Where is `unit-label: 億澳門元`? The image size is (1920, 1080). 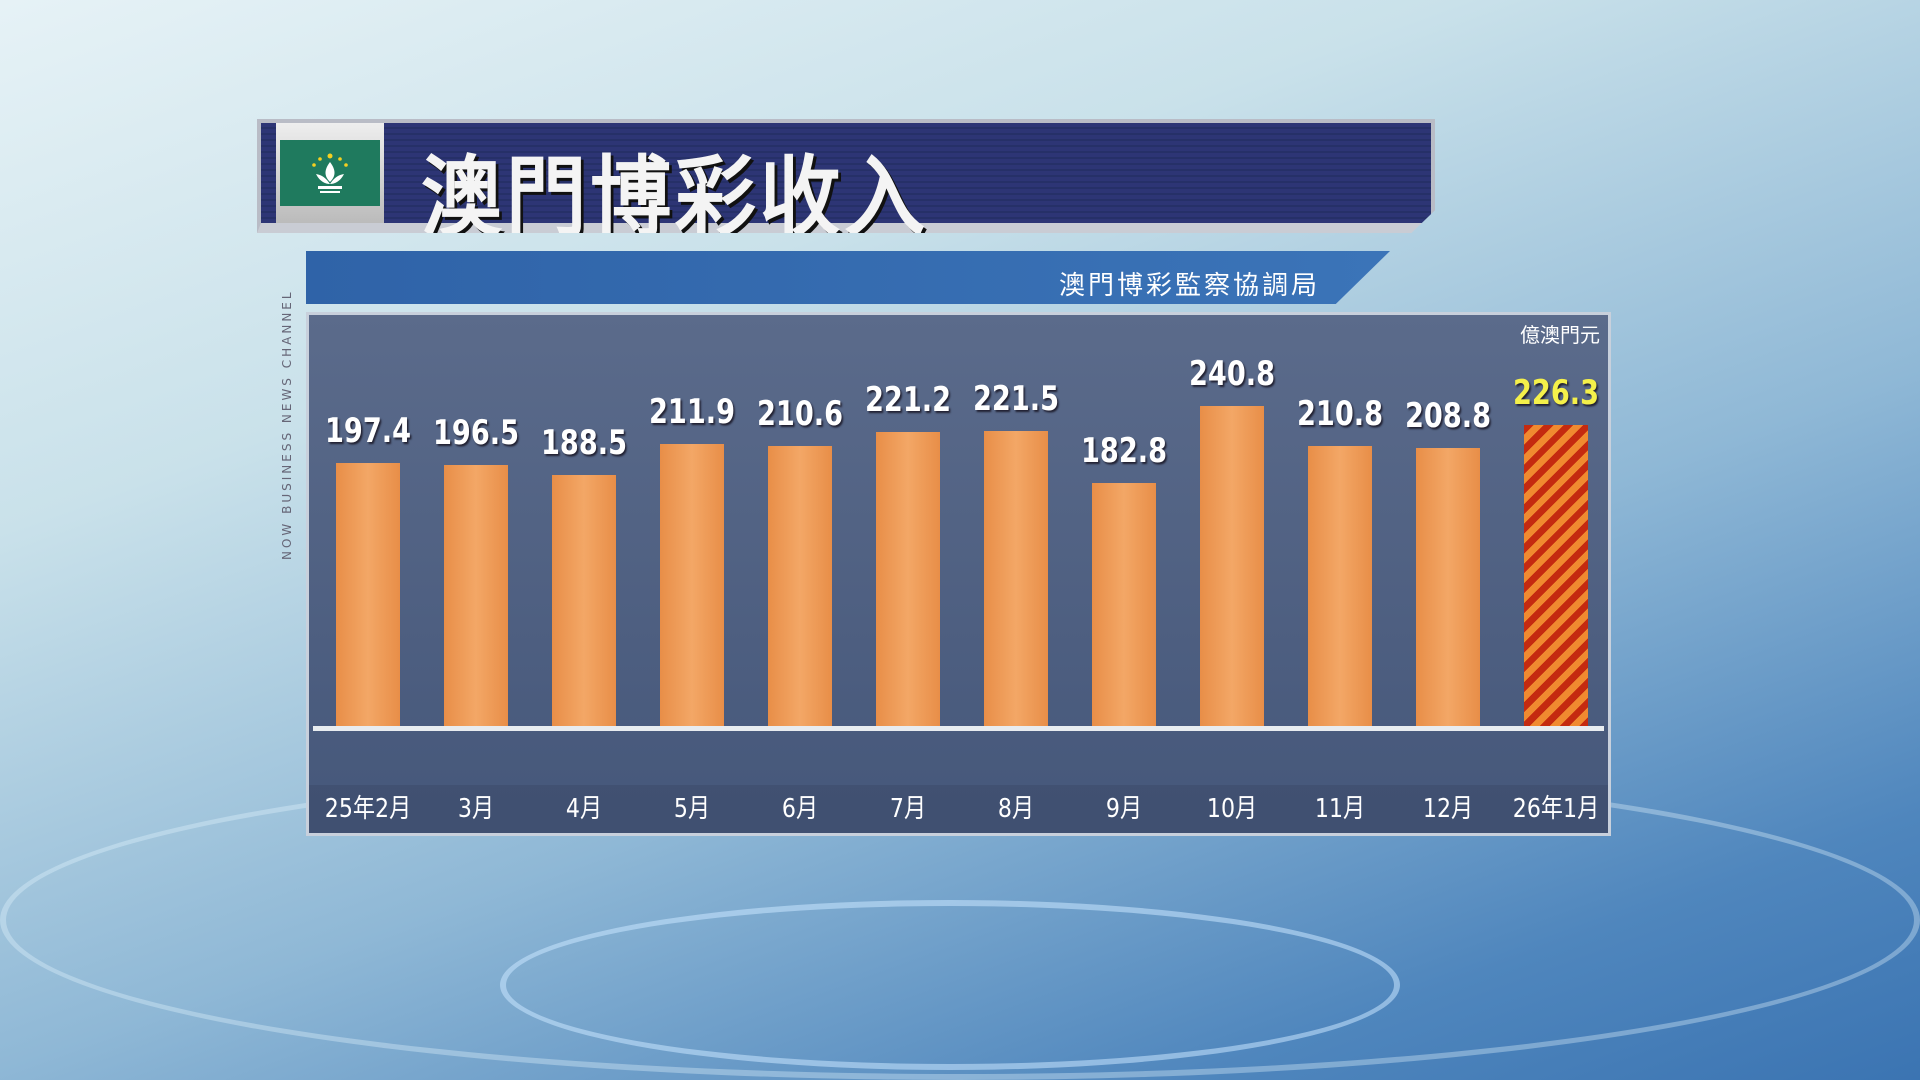 unit-label: 億澳門元 is located at coordinates (1560, 335).